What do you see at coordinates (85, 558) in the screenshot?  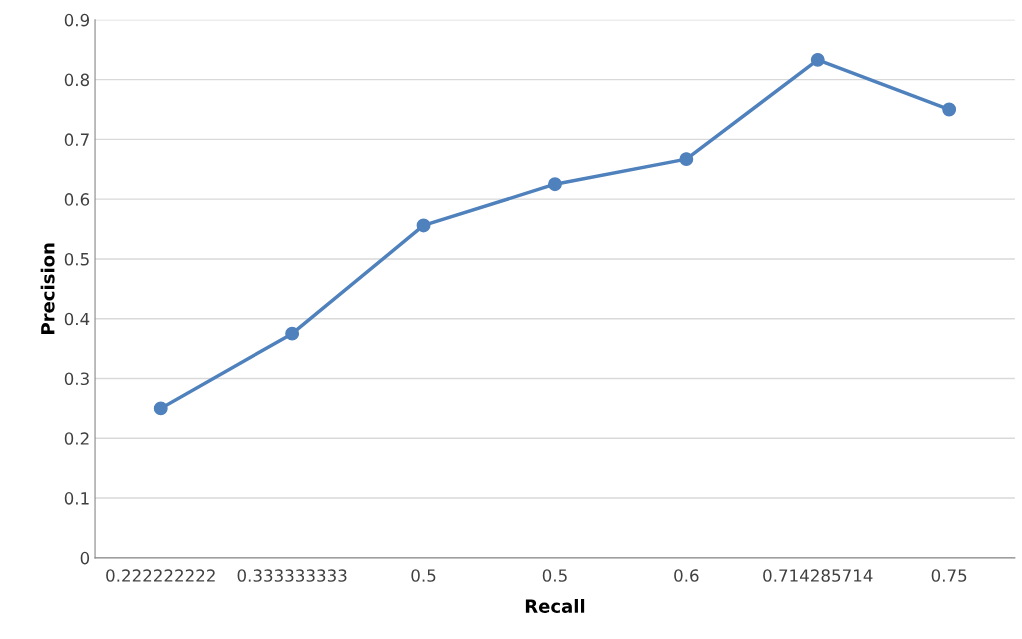 I see `y-tick-label: 0` at bounding box center [85, 558].